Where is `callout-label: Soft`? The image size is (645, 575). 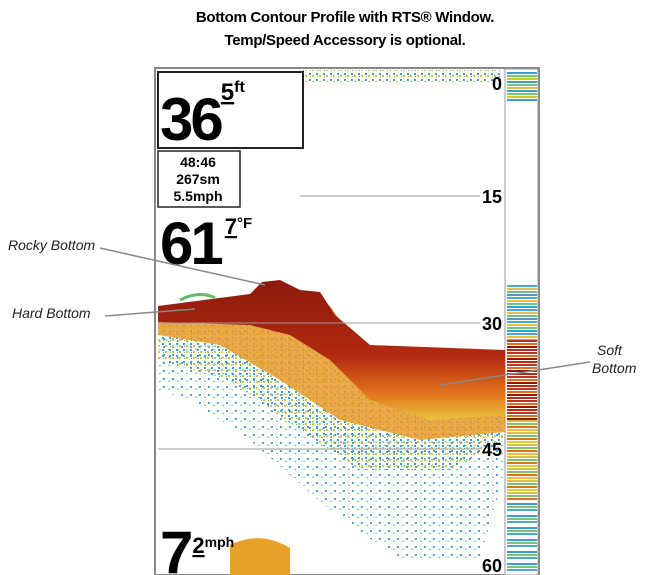
callout-label: Soft is located at coordinates (610, 350).